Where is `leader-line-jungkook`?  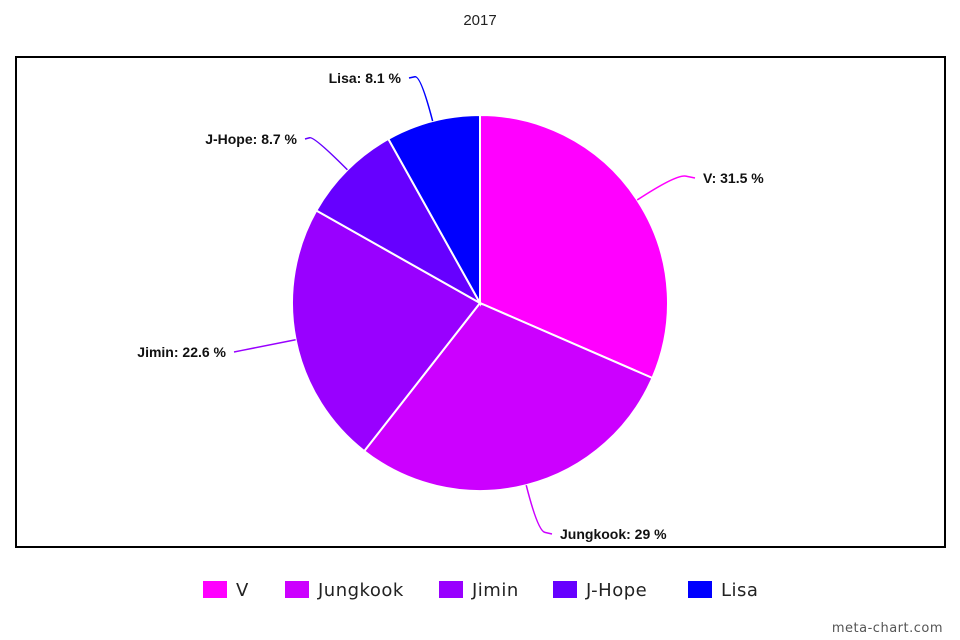
leader-line-jungkook is located at coordinates (539, 510).